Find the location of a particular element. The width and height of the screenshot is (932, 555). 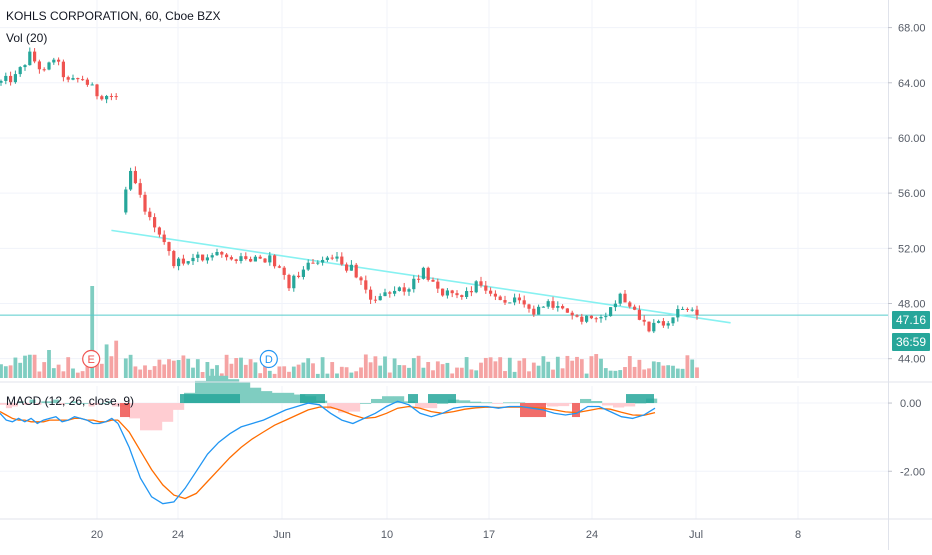

time-axis-label: 17 is located at coordinates (489, 535).